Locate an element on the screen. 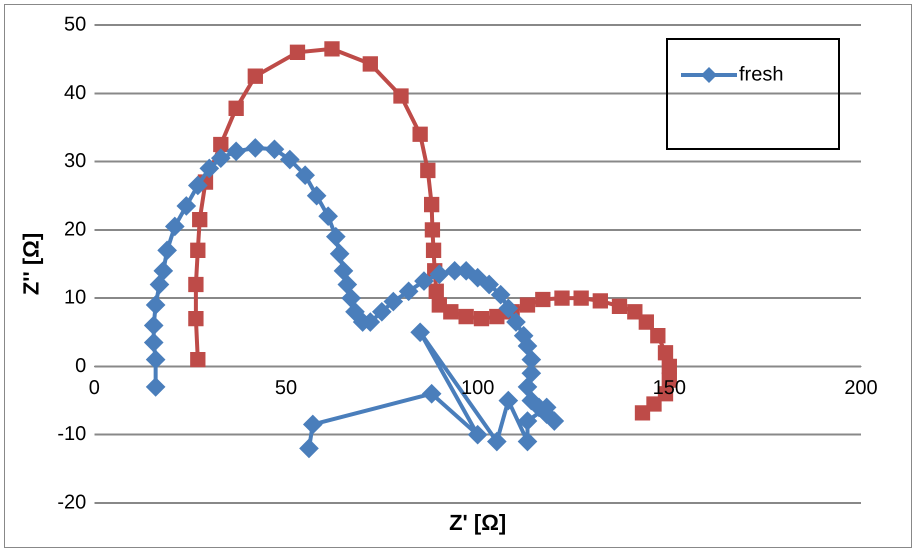 The height and width of the screenshot is (552, 916). y-tick-label: 10 is located at coordinates (75, 297).